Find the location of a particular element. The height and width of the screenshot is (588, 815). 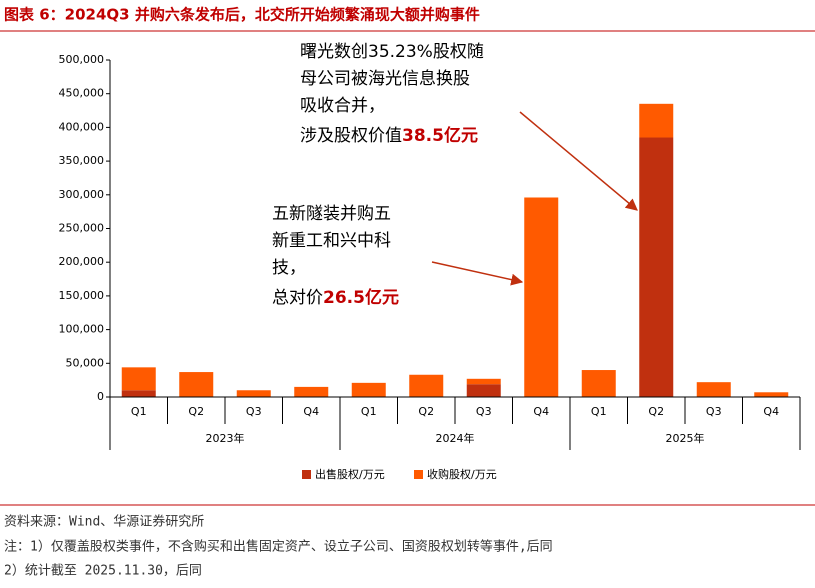

x-group-label: 2024年 is located at coordinates (455, 438).